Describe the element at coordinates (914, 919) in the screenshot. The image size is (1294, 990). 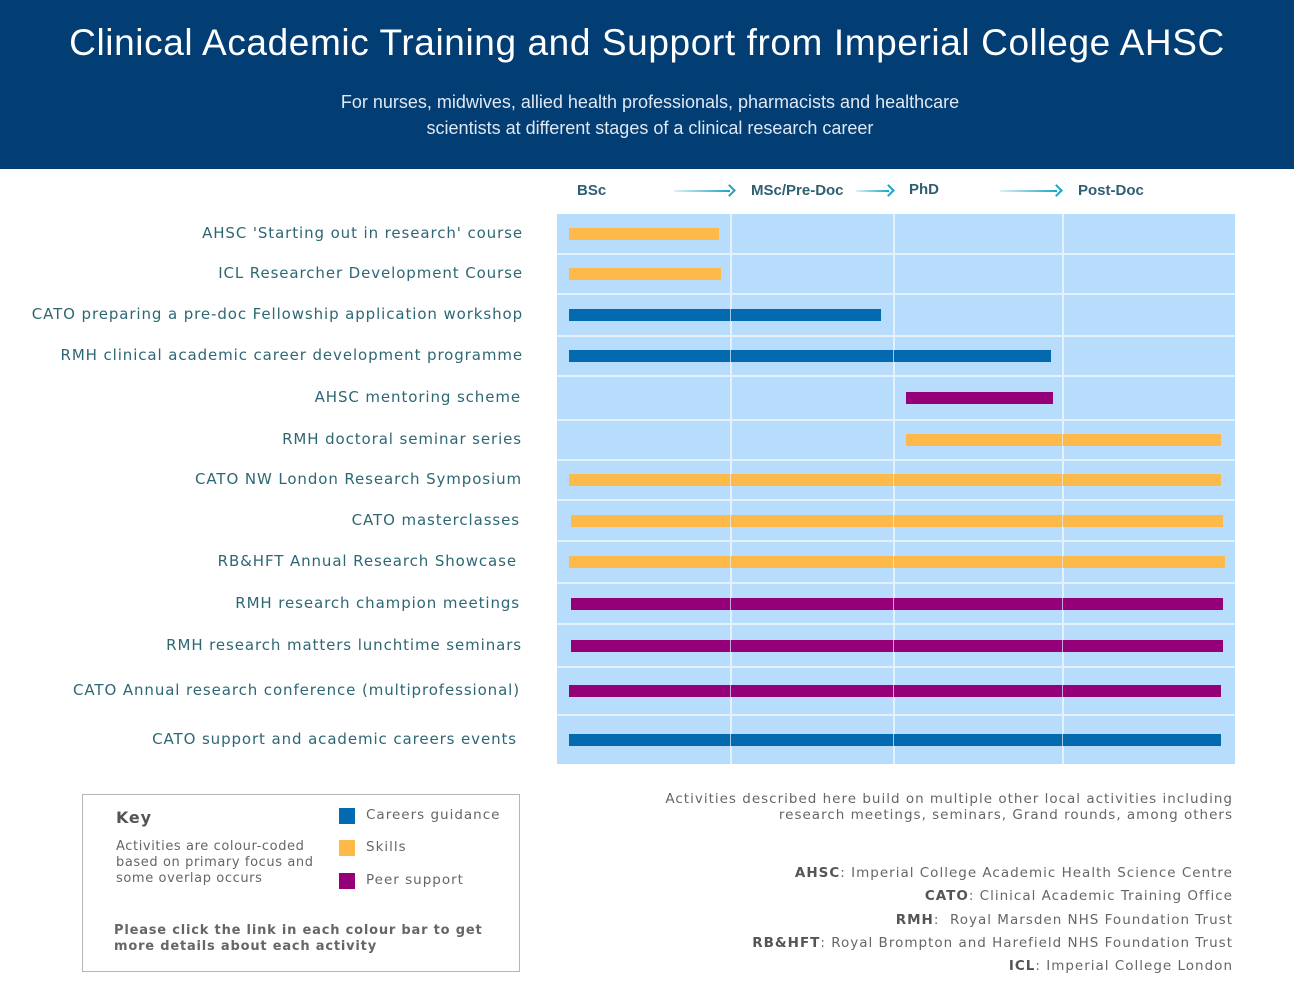
I see `abbreviation-term: RMH` at that location.